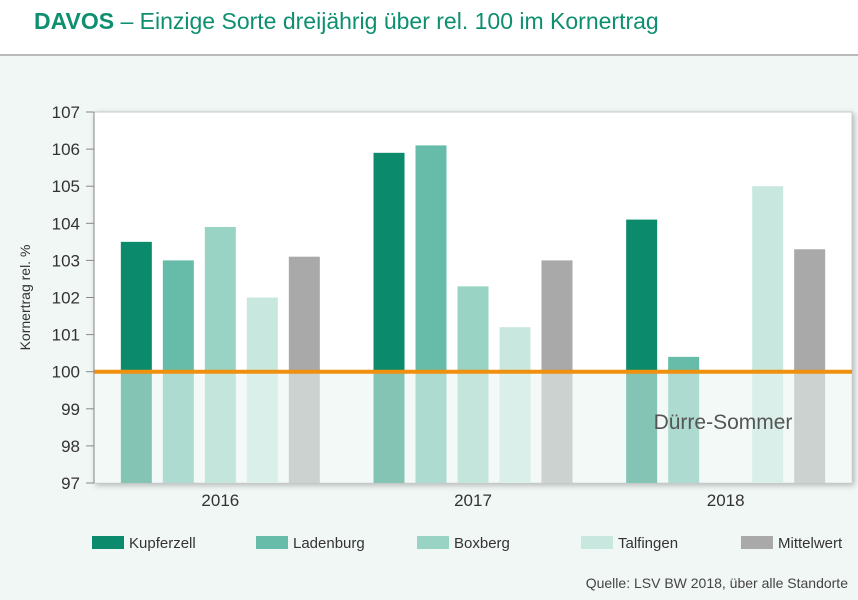 This screenshot has height=600, width=858. Describe the element at coordinates (66, 372) in the screenshot. I see `y-tick-label: 100` at that location.